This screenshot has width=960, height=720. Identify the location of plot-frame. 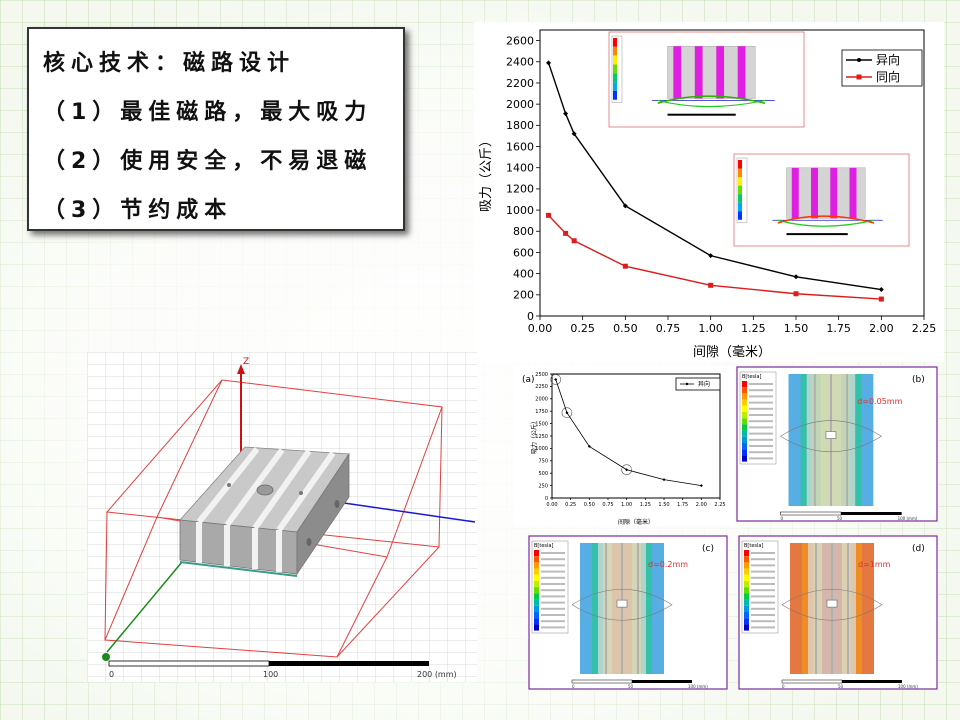
(636, 436).